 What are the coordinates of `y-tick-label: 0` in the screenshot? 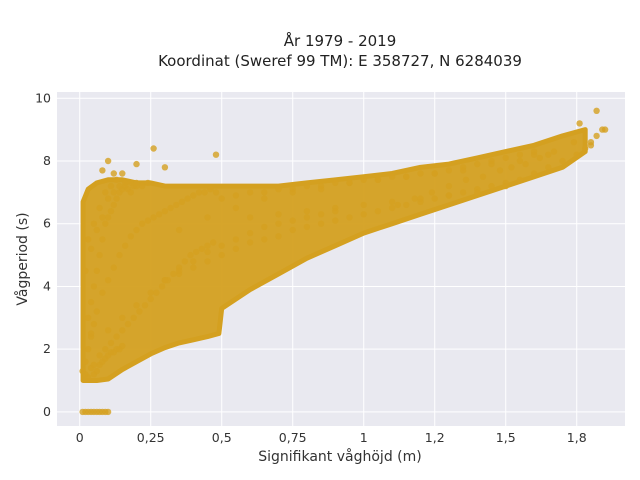 It's located at (47, 411).